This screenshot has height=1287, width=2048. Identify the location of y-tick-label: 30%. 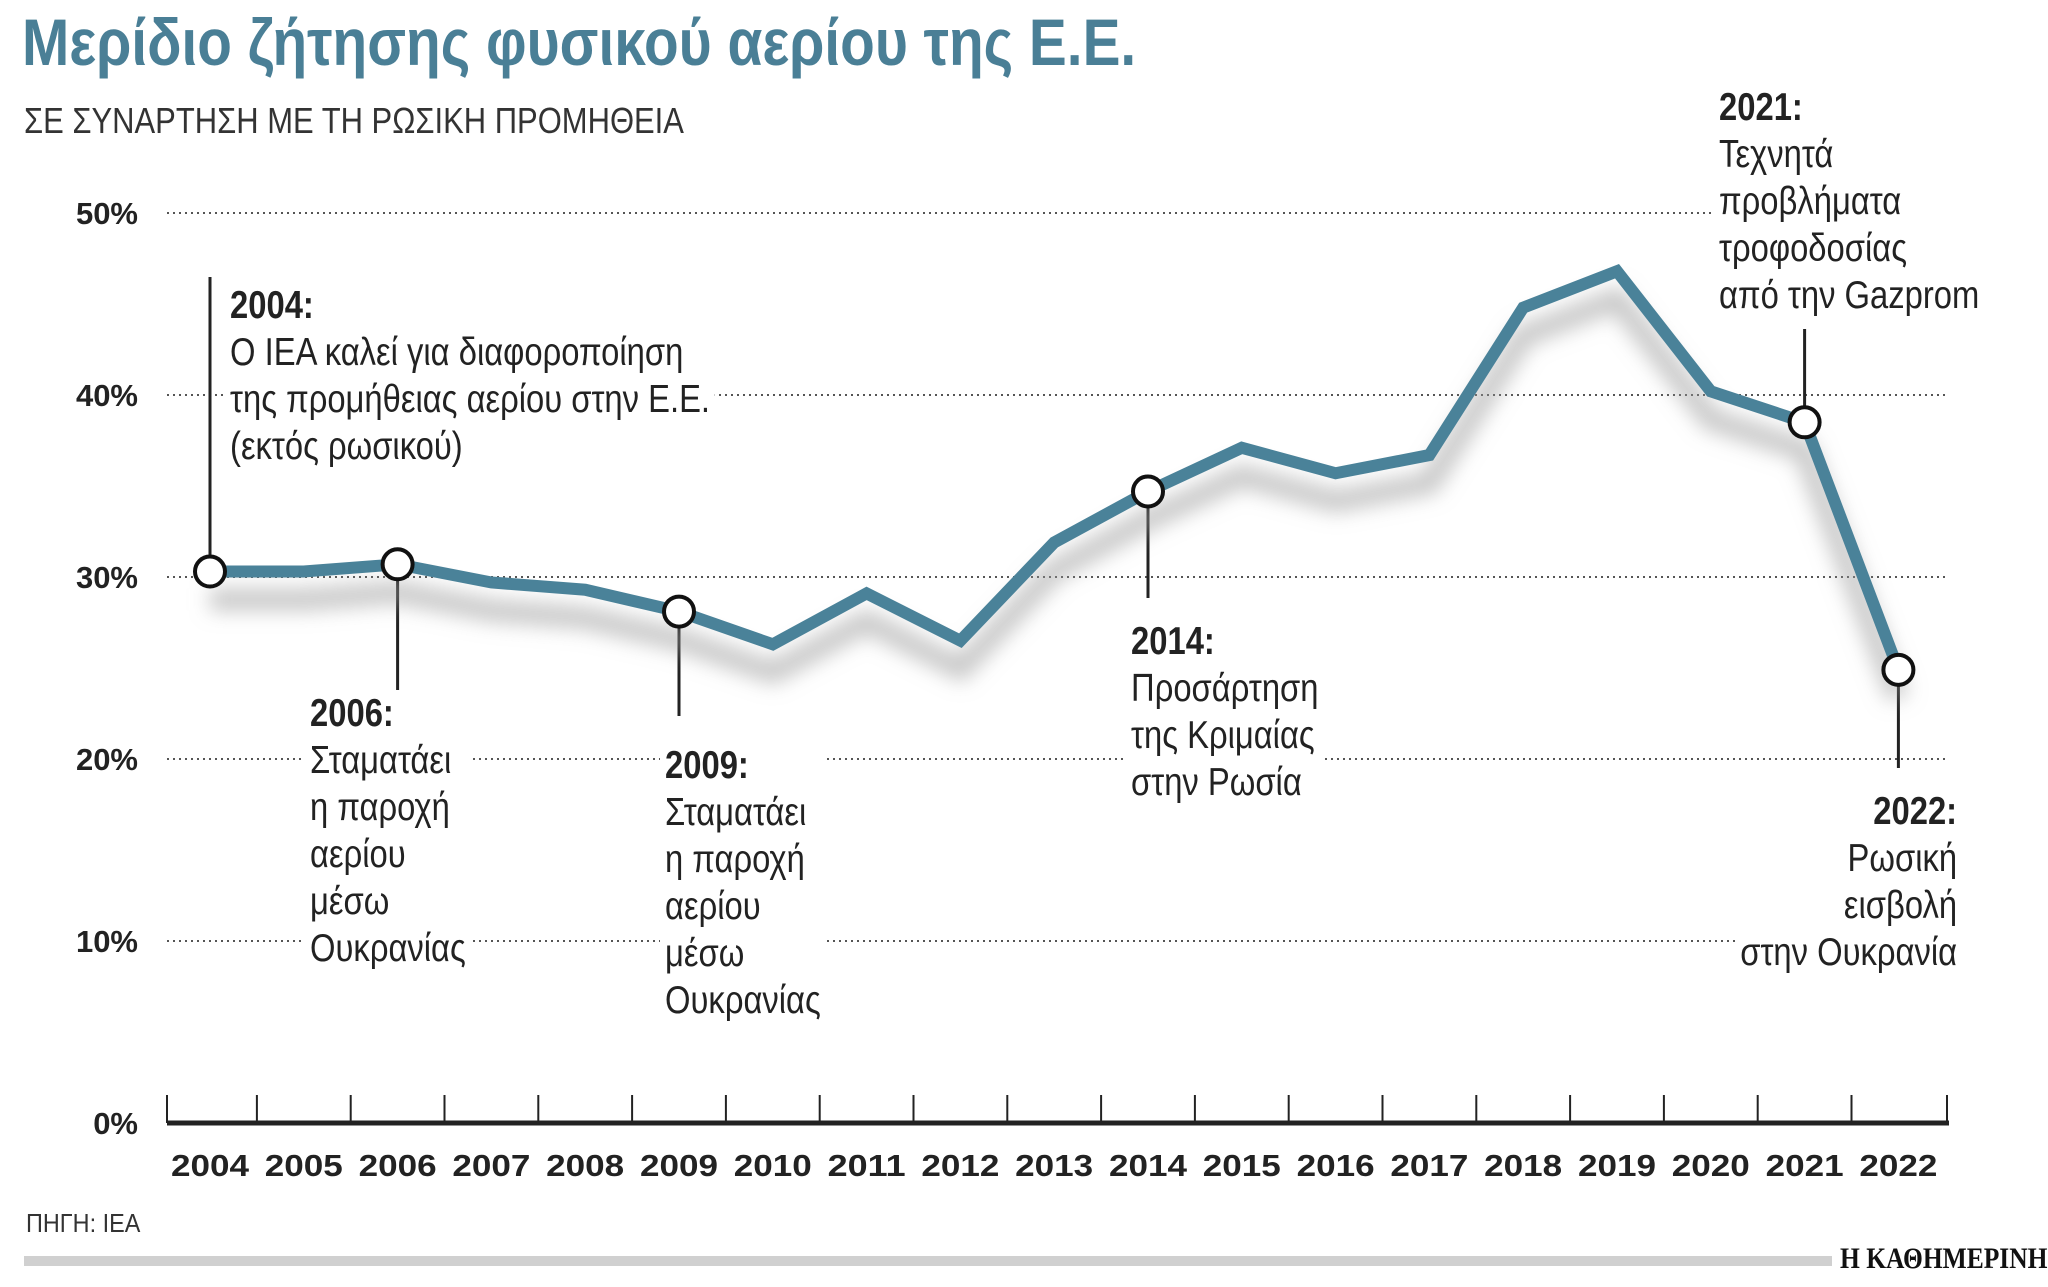
(107, 577).